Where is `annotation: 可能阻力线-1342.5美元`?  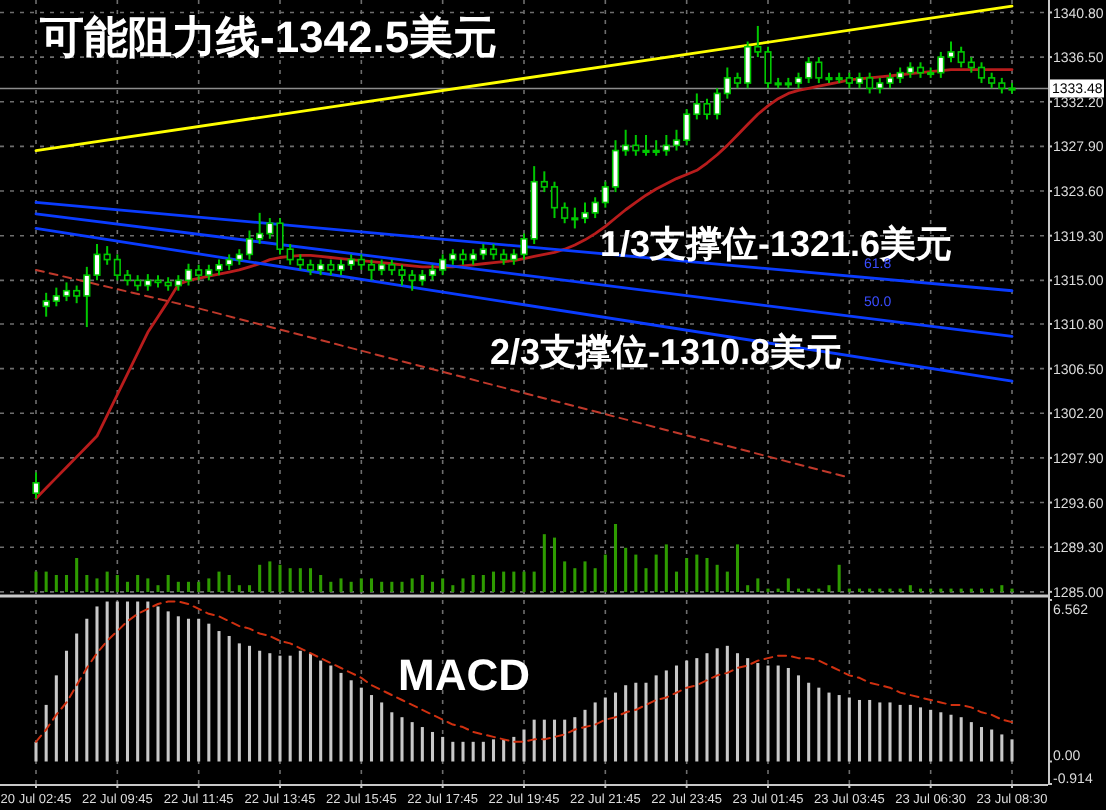
annotation: 可能阻力线-1342.5美元 is located at coordinates (268, 37).